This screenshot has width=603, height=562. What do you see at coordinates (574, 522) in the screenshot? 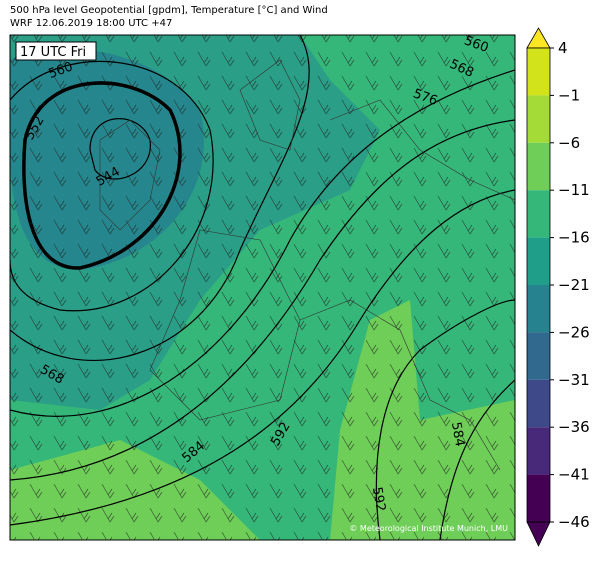
I see `colorbar-tick-label: −46` at bounding box center [574, 522].